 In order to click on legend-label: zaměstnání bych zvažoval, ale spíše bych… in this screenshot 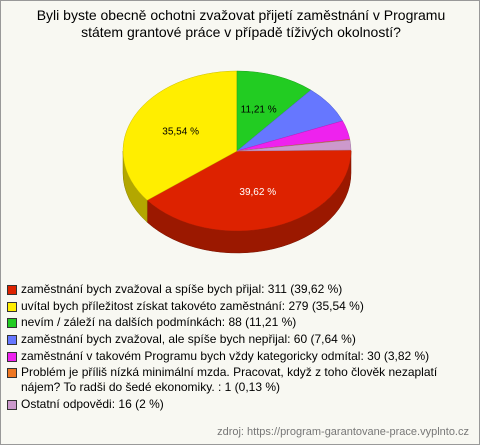, I will do `click(188, 339)`.